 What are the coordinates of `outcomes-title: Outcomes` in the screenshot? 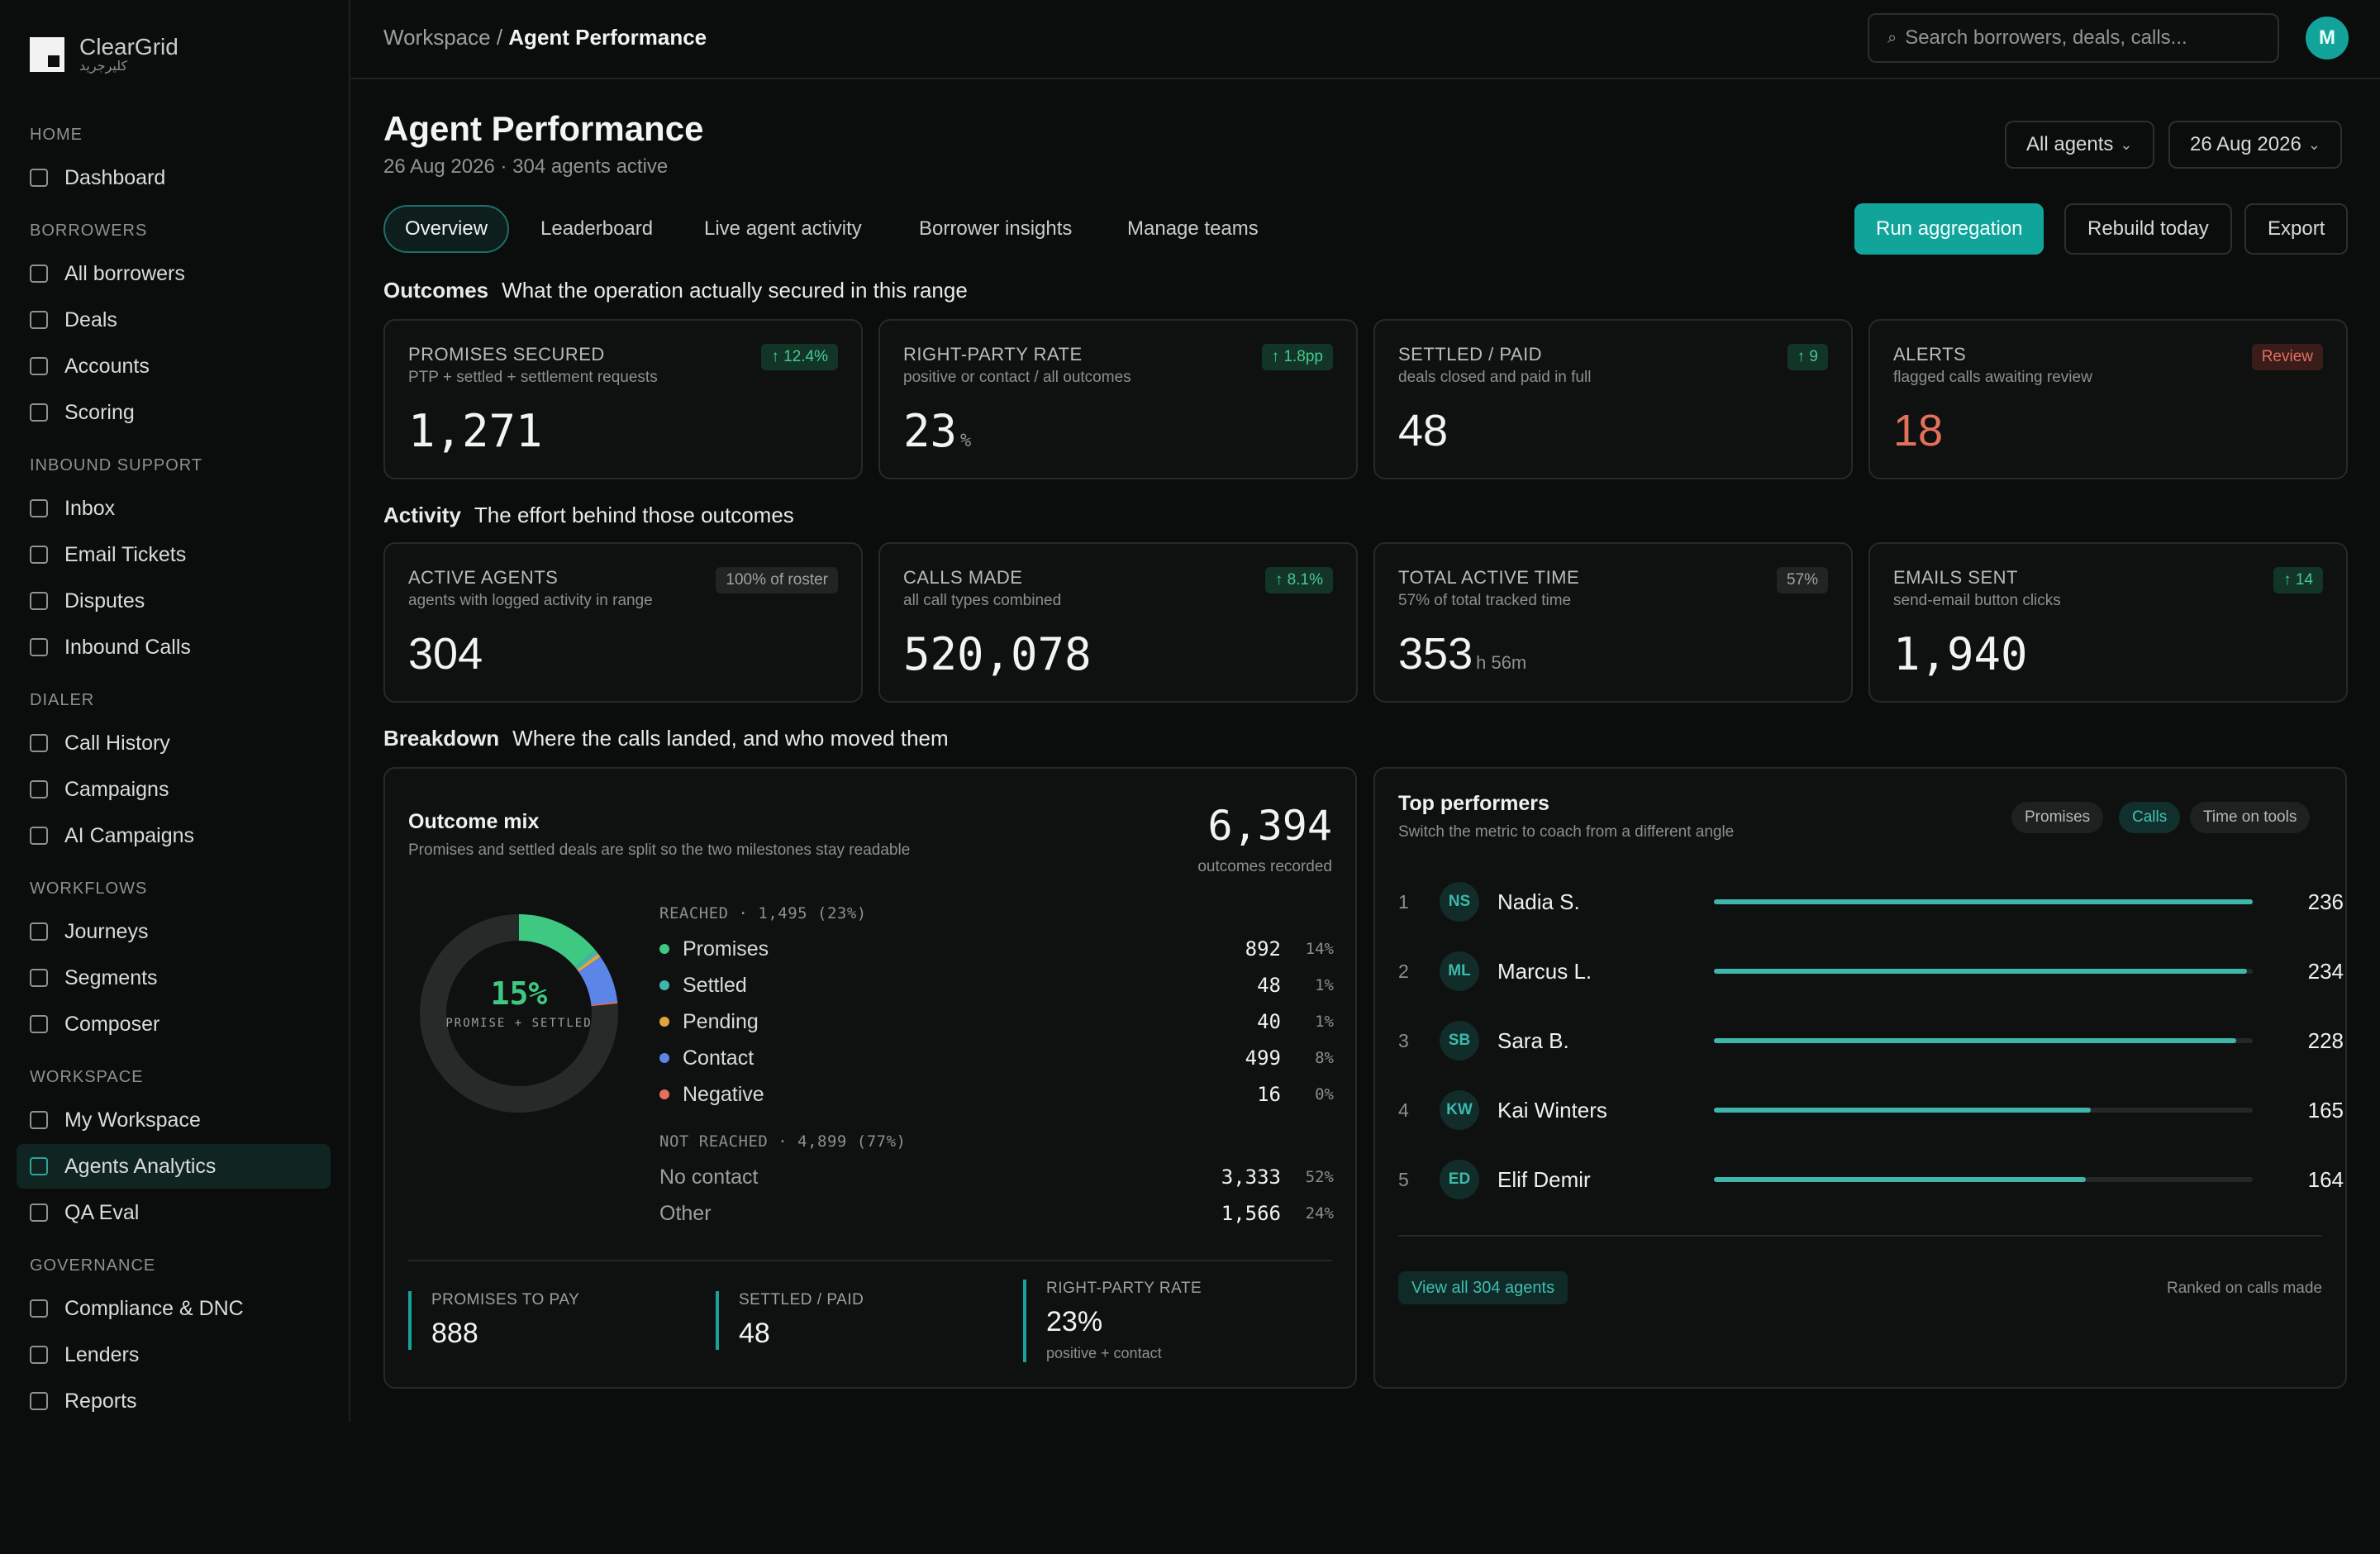 It's located at (436, 290).